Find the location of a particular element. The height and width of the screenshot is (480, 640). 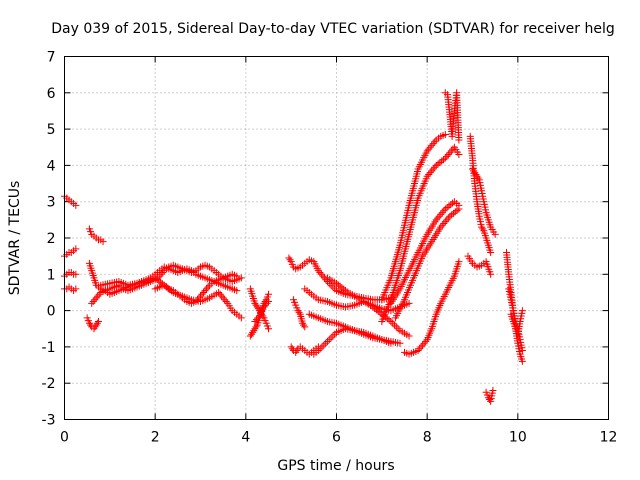

series-seg-b is located at coordinates (70, 252).